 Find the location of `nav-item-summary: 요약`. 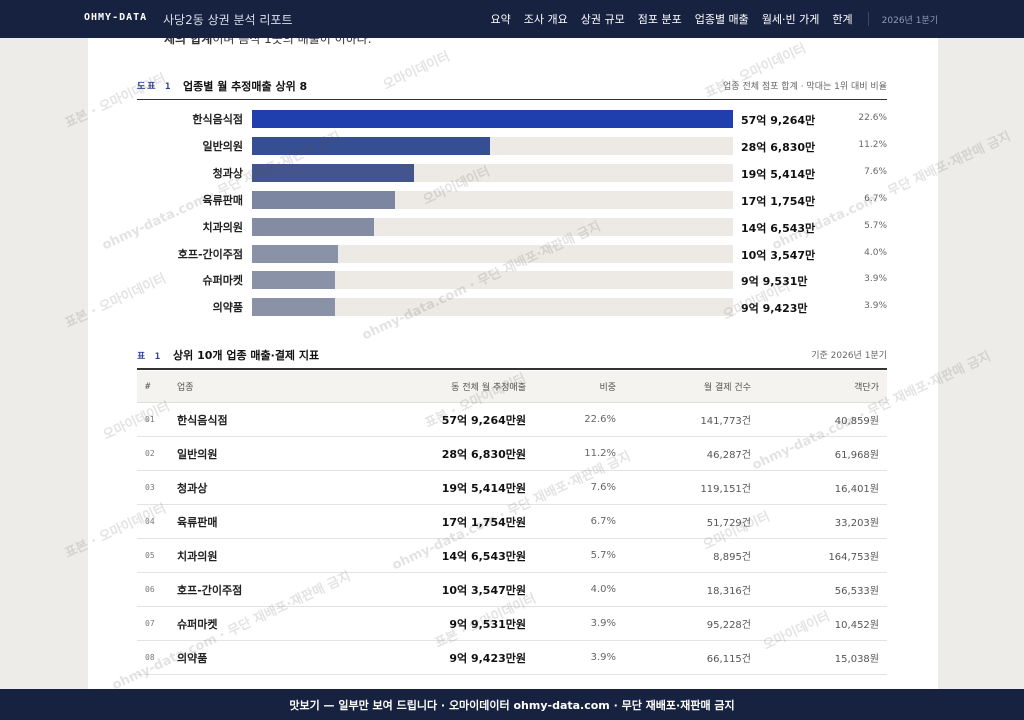

nav-item-summary: 요약 is located at coordinates (500, 19).